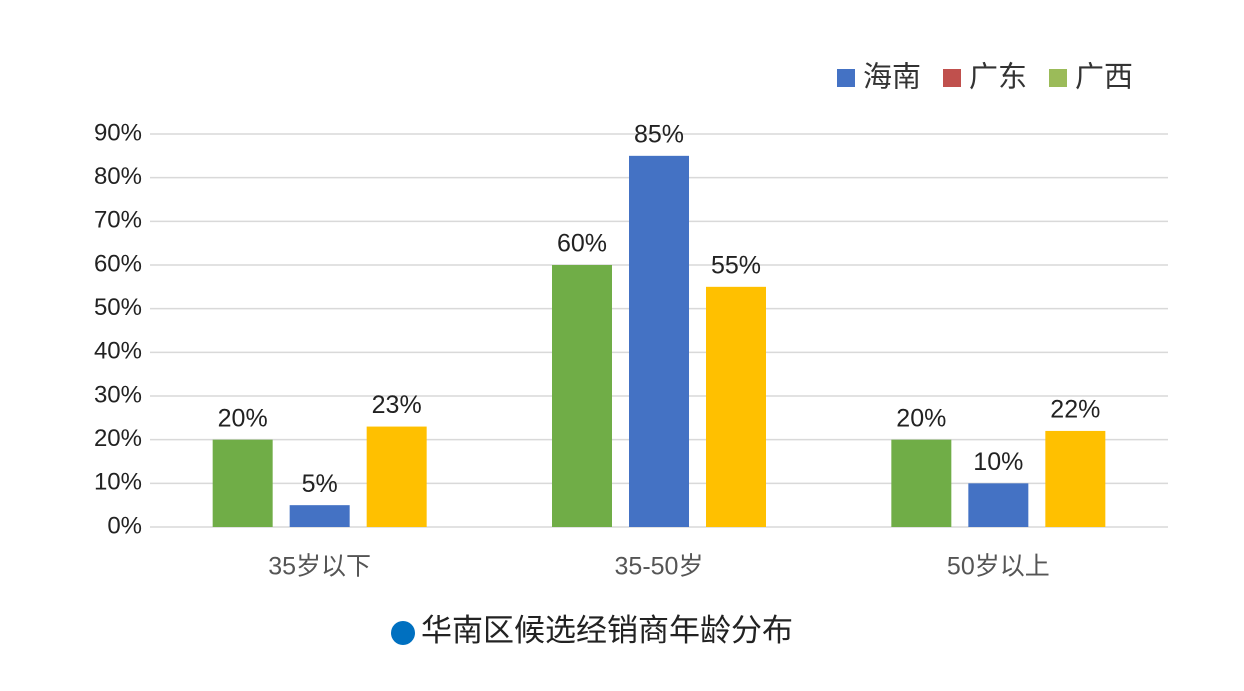 This screenshot has height=691, width=1244. What do you see at coordinates (892, 77) in the screenshot?
I see `legend-label: 海南` at bounding box center [892, 77].